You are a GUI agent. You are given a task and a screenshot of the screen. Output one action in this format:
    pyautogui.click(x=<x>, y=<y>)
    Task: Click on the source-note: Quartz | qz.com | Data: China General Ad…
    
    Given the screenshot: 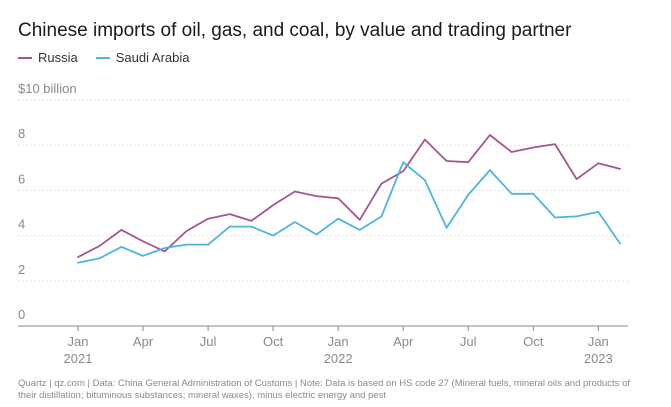 What is the action you would take?
    pyautogui.click(x=324, y=389)
    